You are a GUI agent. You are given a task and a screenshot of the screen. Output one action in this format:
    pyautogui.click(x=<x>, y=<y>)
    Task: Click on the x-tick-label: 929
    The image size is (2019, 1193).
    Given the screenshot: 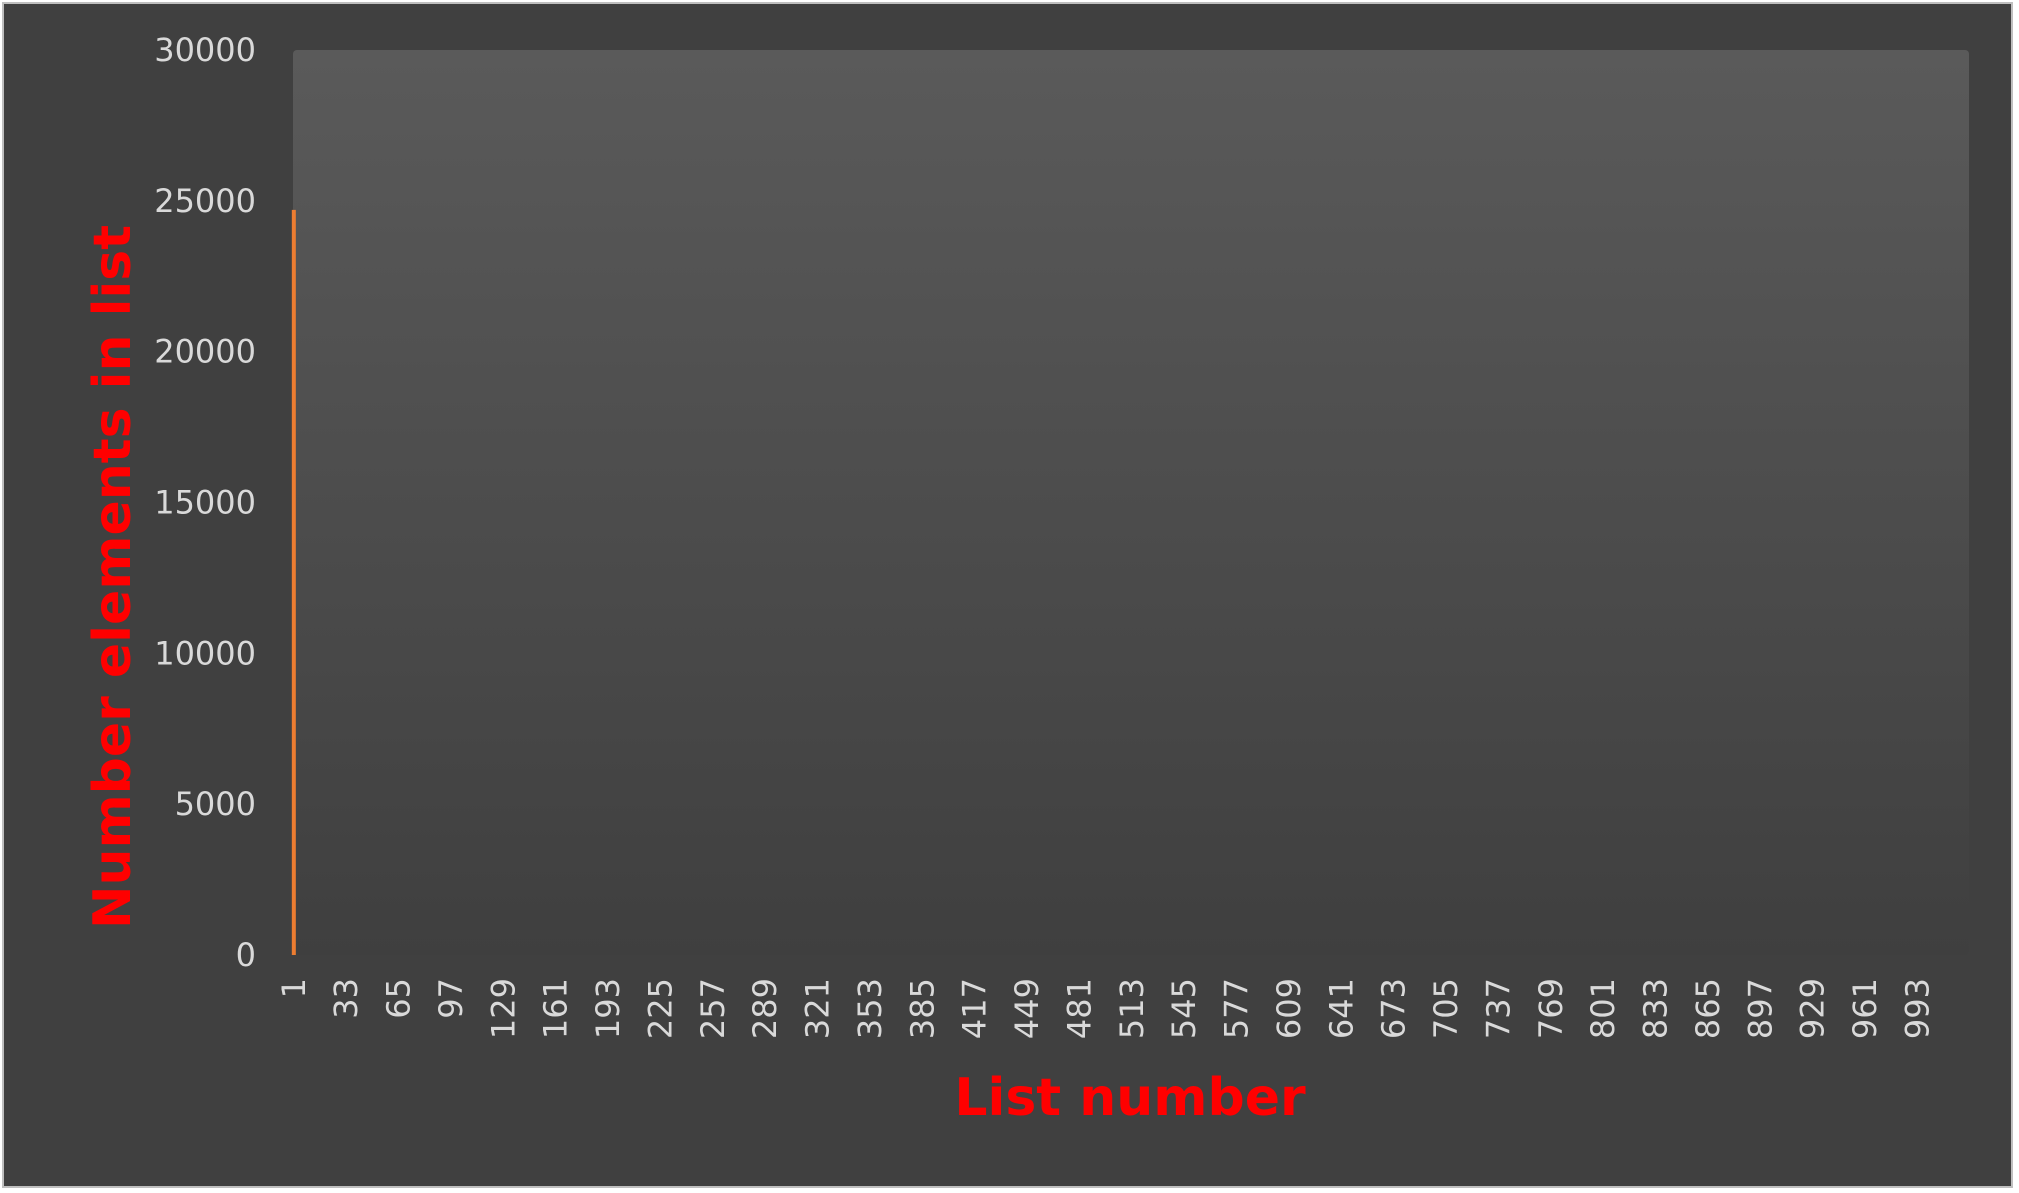 What is the action you would take?
    pyautogui.click(x=1813, y=1008)
    